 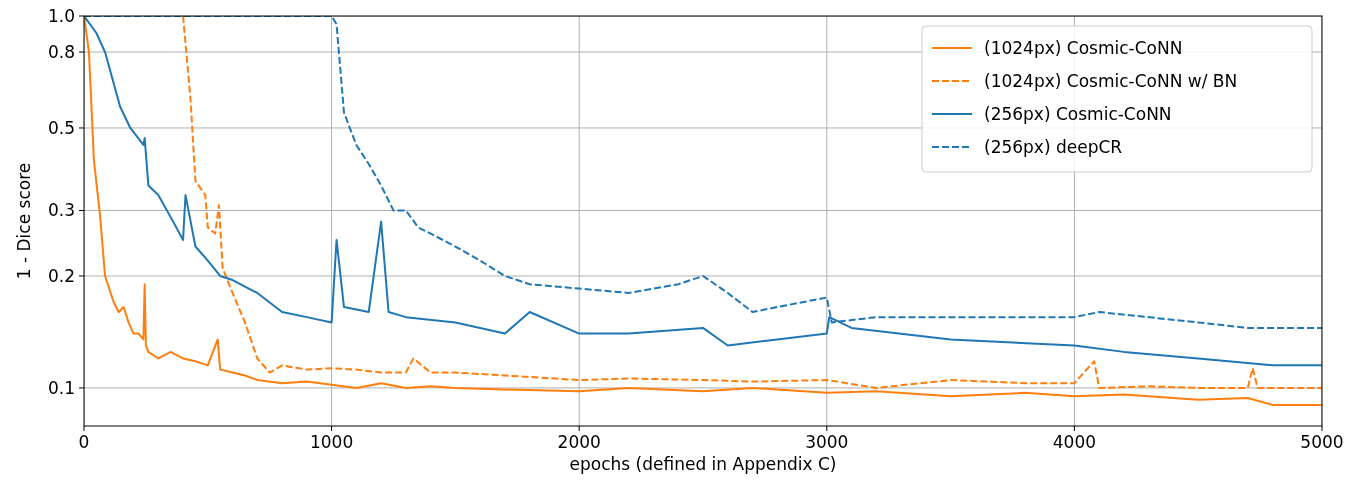 What do you see at coordinates (827, 442) in the screenshot?
I see `x-tick-label: 3000` at bounding box center [827, 442].